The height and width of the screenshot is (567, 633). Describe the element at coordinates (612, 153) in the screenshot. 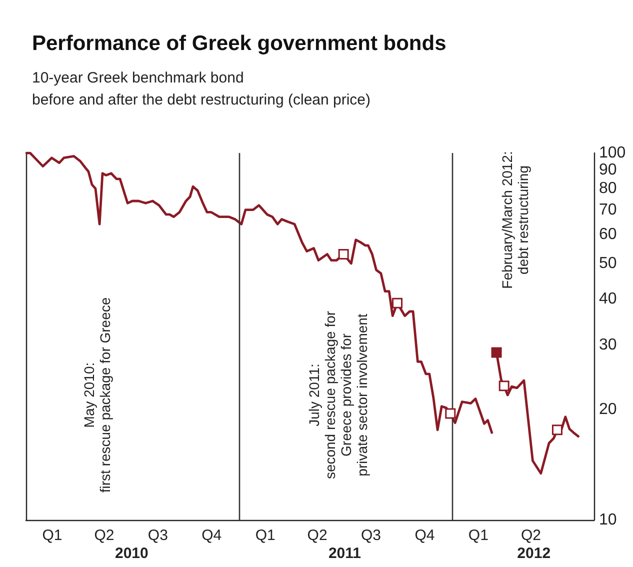

I see `y-tick-label: 100` at that location.